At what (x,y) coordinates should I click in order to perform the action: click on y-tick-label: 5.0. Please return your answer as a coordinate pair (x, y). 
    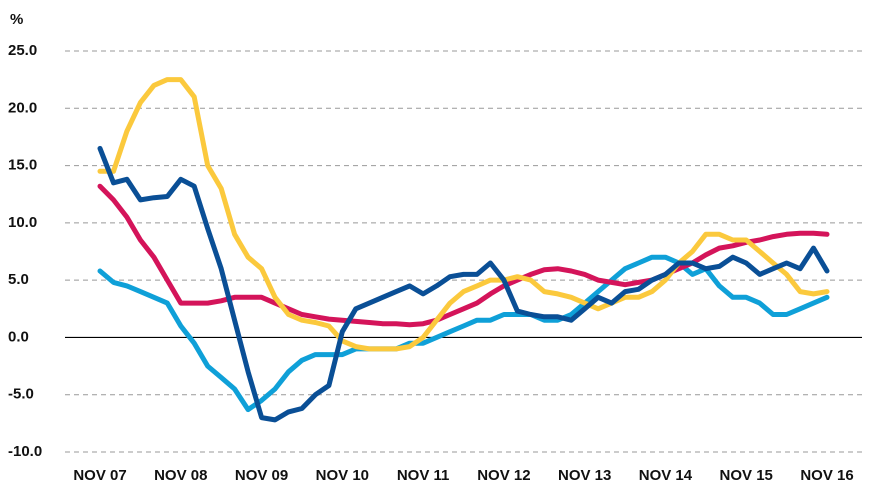
    Looking at the image, I should click on (18, 279).